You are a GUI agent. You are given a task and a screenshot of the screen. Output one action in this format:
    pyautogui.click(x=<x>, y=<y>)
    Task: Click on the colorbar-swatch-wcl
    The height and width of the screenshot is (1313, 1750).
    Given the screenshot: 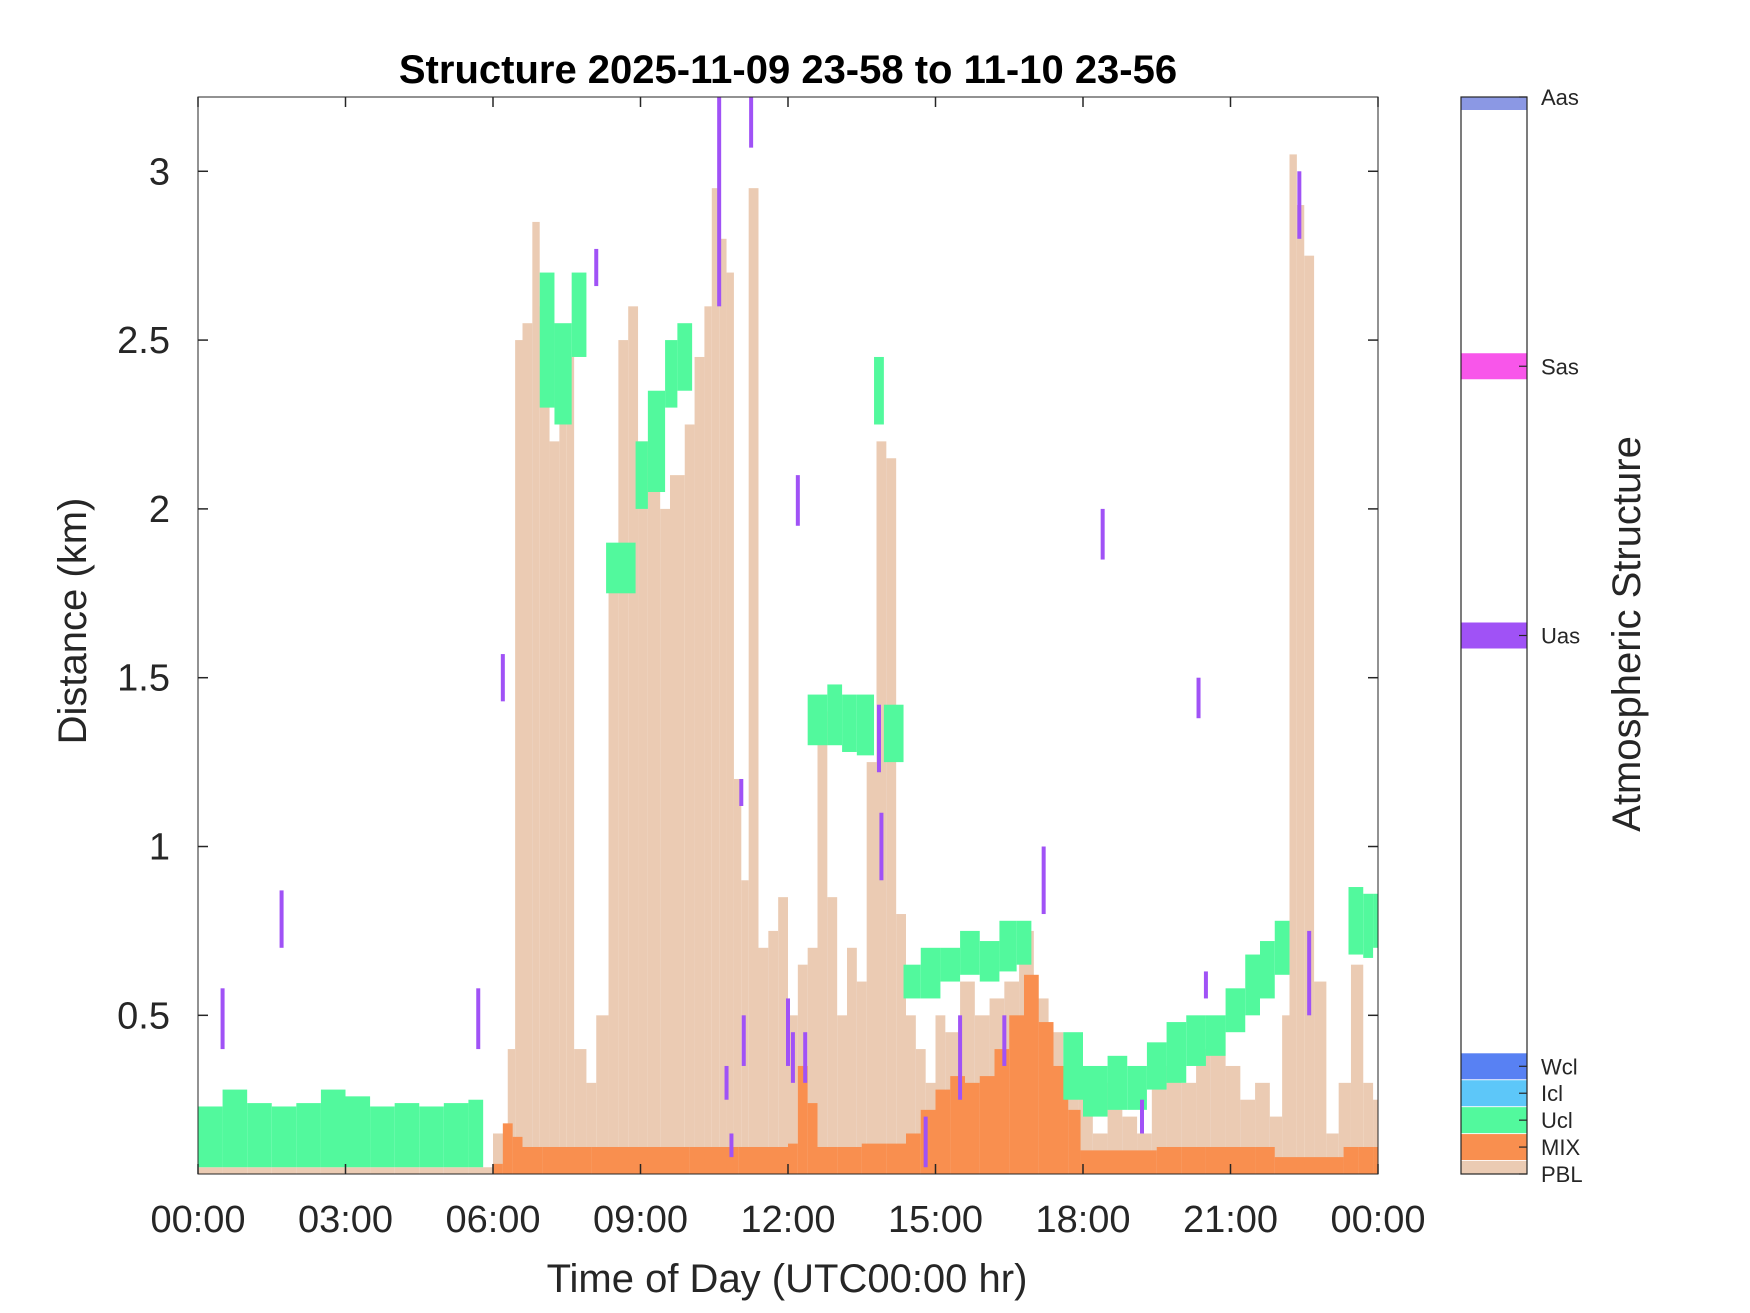 What is the action you would take?
    pyautogui.click(x=1494, y=1066)
    